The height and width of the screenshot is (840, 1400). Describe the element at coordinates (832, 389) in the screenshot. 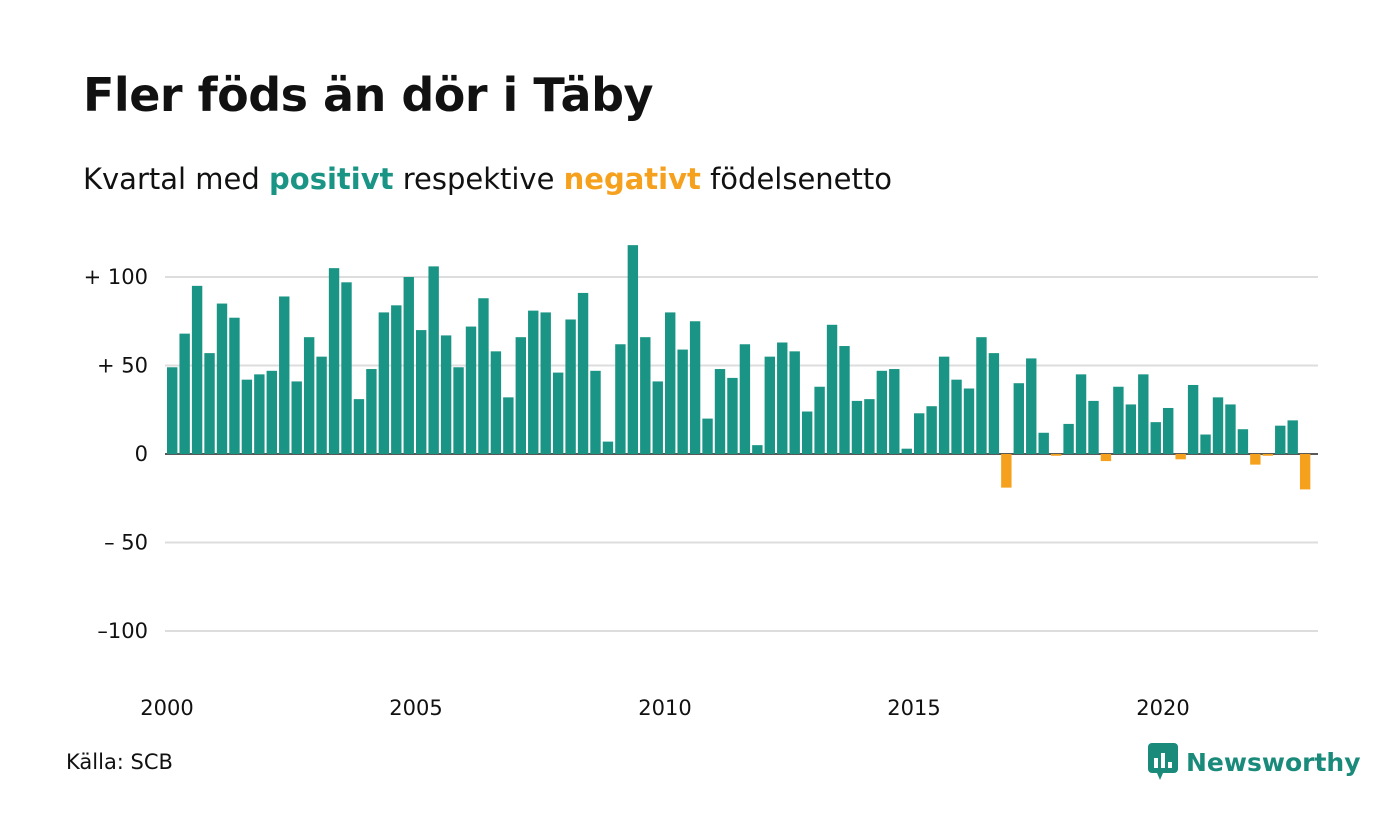

I see `bar-2013-q2` at that location.